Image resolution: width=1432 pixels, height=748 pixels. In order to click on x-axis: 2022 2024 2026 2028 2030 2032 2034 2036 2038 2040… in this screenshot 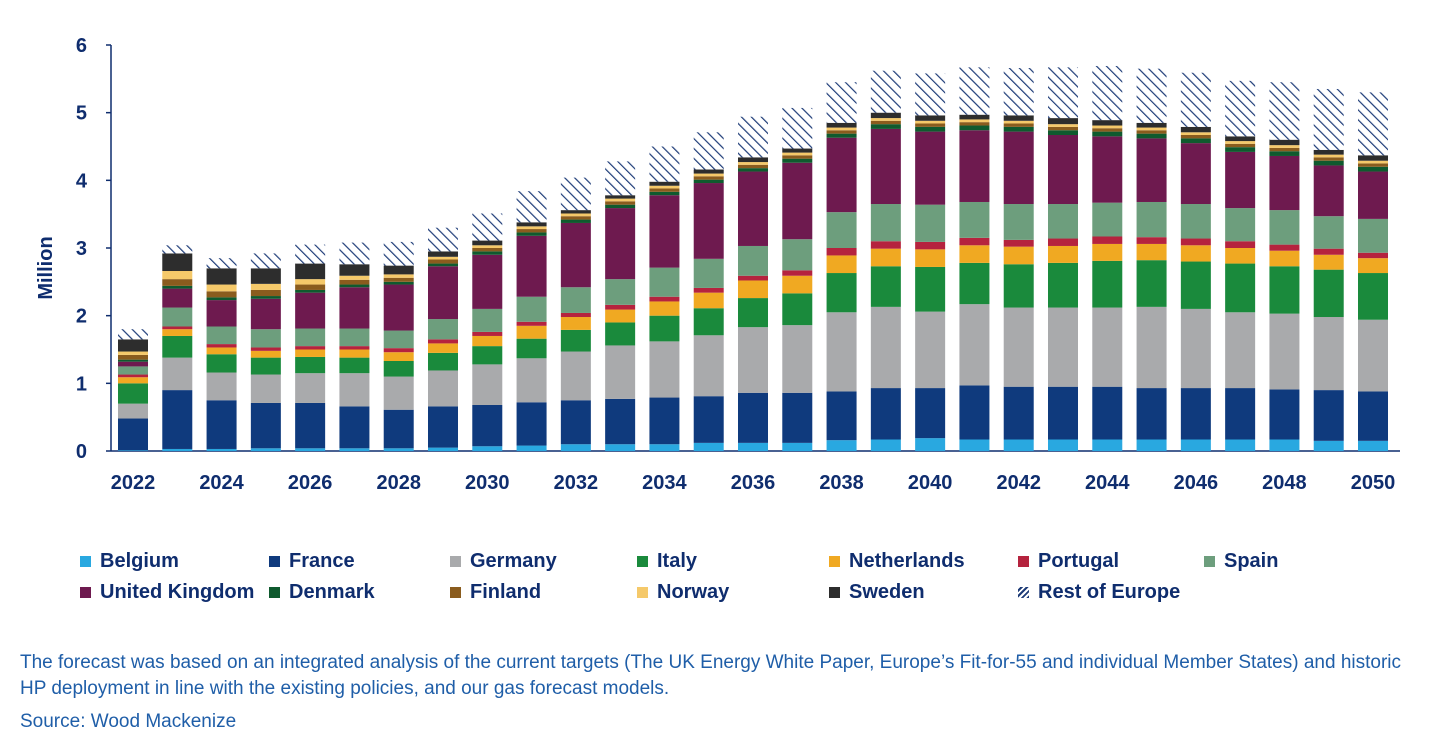, I will do `click(755, 472)`.